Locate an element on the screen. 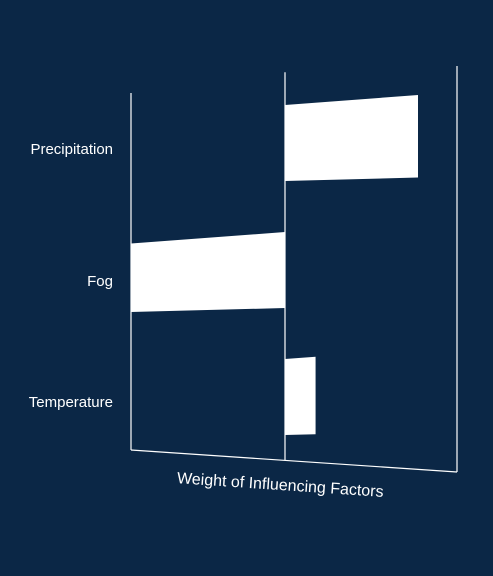 Image resolution: width=493 pixels, height=576 pixels. bar-temperature is located at coordinates (300, 395).